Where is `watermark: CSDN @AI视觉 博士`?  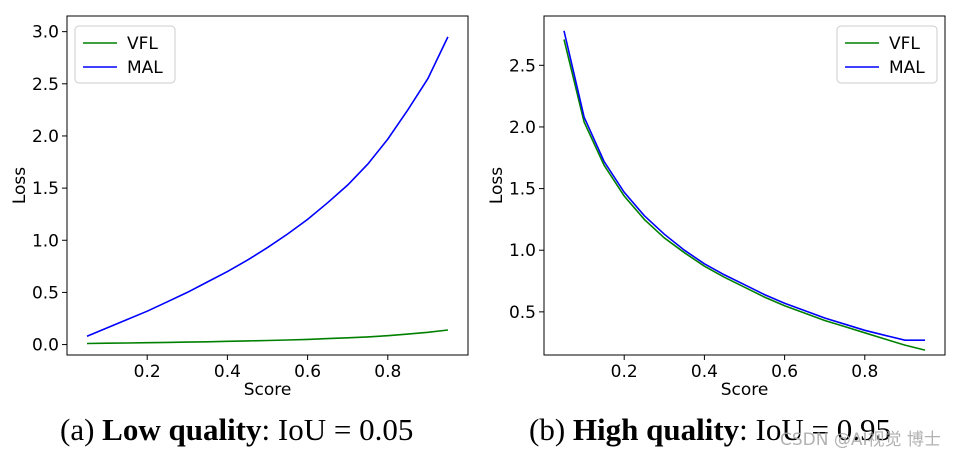
watermark: CSDN @AI视觉 博士 is located at coordinates (860, 440).